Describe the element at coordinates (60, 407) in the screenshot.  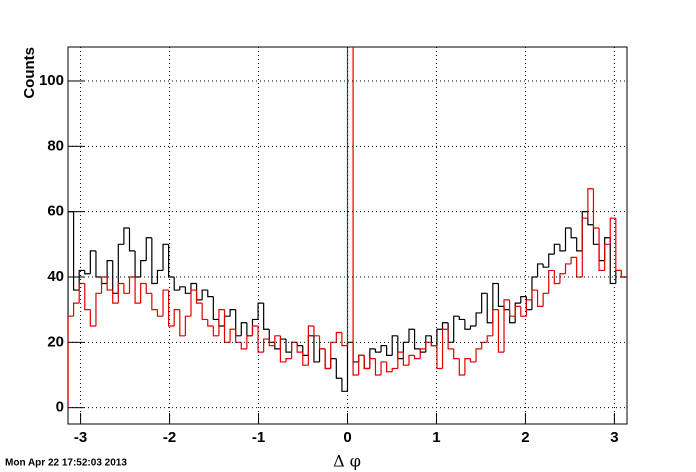
I see `y-tick-label: 0` at that location.